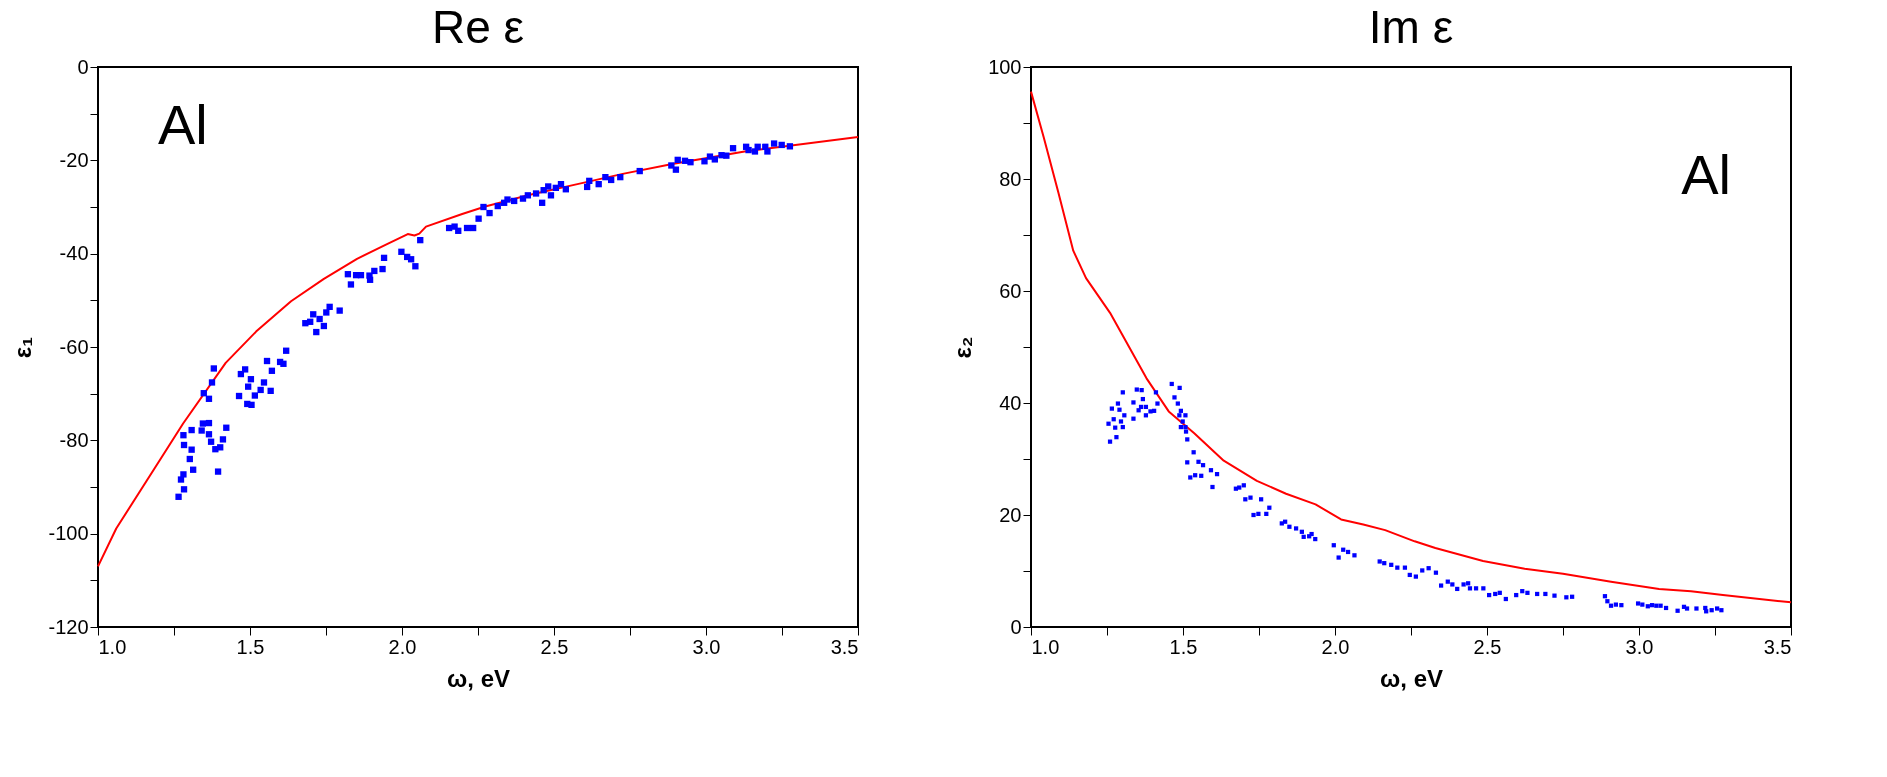 This screenshot has height=777, width=1887. What do you see at coordinates (68, 626) in the screenshot?
I see `y-tick-label: -120` at bounding box center [68, 626].